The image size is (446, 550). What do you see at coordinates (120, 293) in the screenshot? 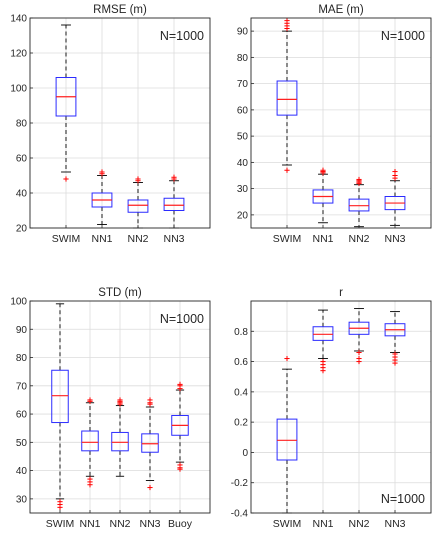
I see `subplot-title: STD (m)` at bounding box center [120, 293].